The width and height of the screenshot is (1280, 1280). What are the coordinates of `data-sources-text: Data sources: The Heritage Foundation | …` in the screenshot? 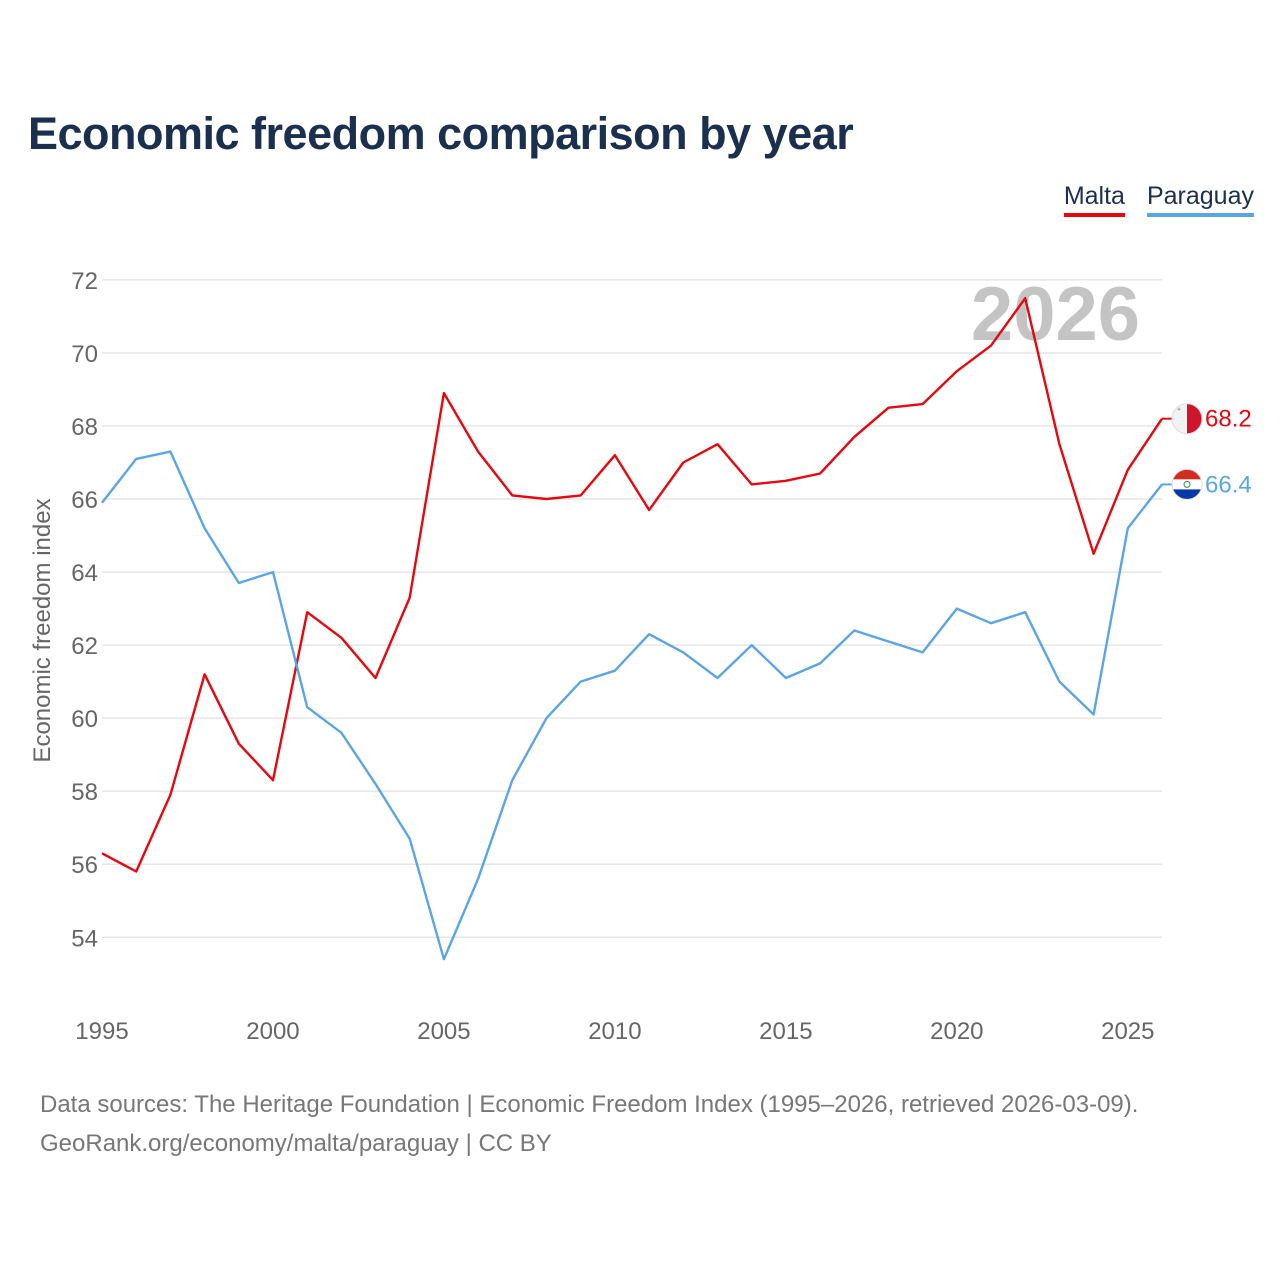 It's located at (589, 1104).